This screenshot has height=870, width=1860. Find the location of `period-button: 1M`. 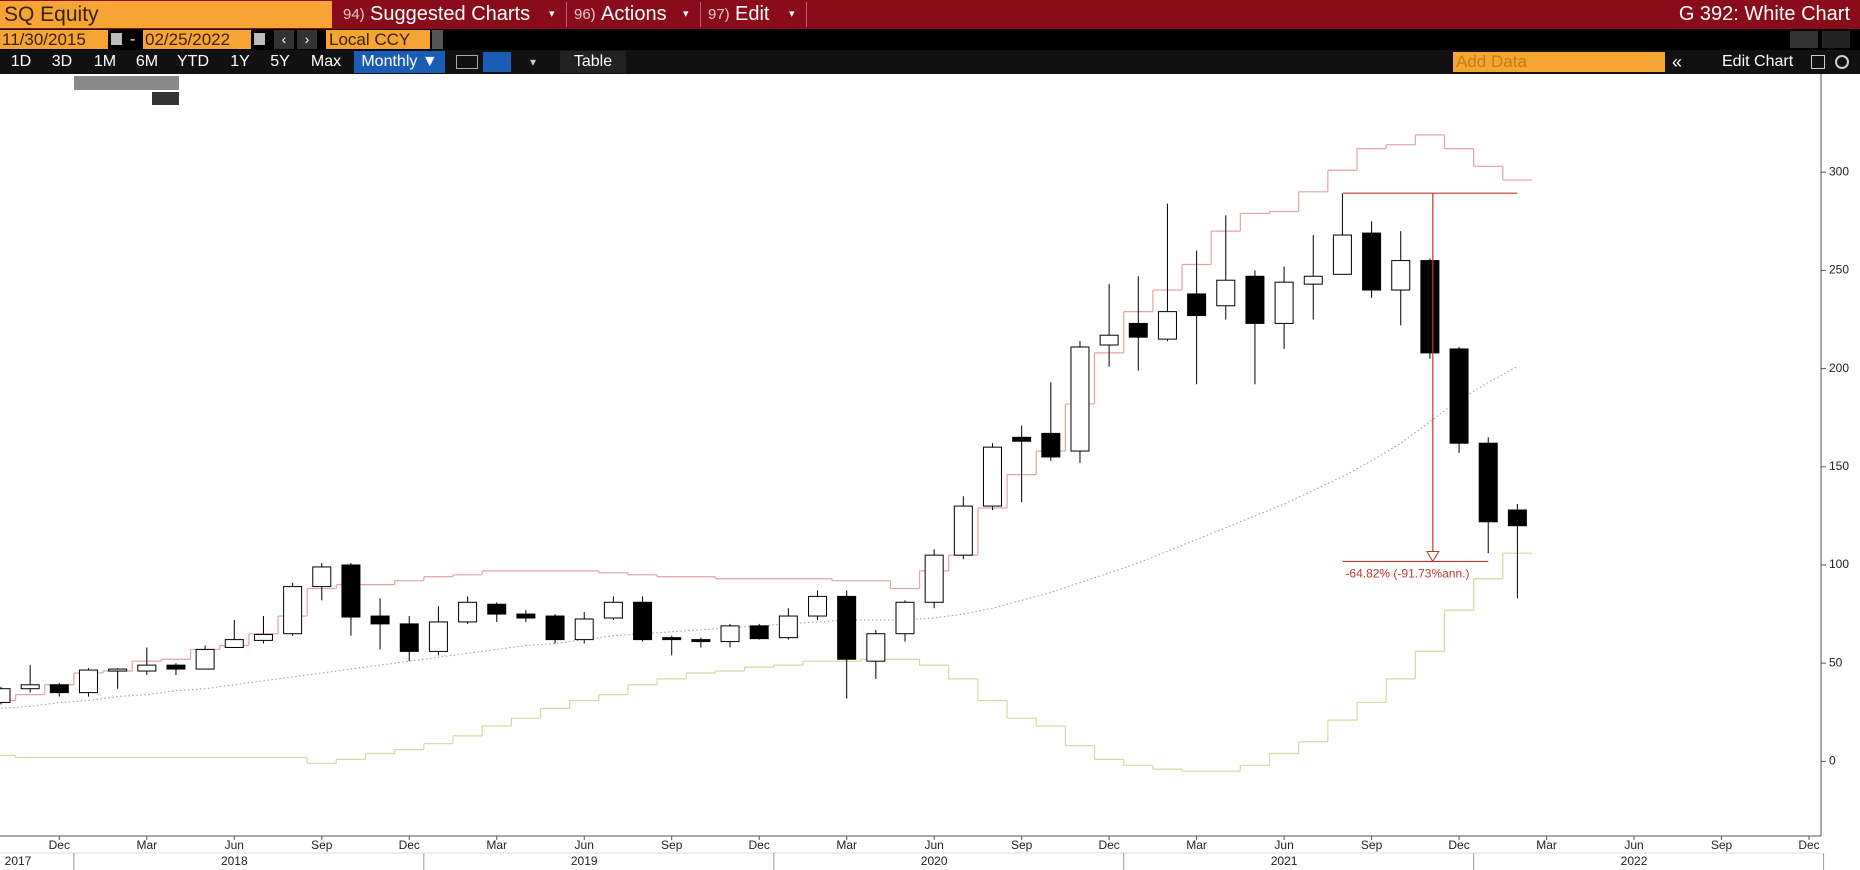

period-button: 1M is located at coordinates (105, 61).